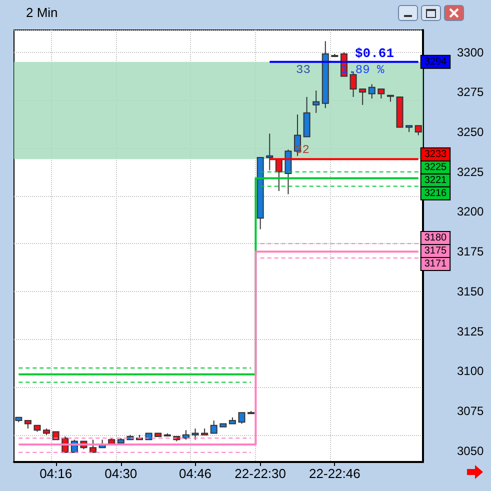 This screenshot has width=491, height=491. Describe the element at coordinates (470, 171) in the screenshot. I see `y-tick-label: 3225` at that location.